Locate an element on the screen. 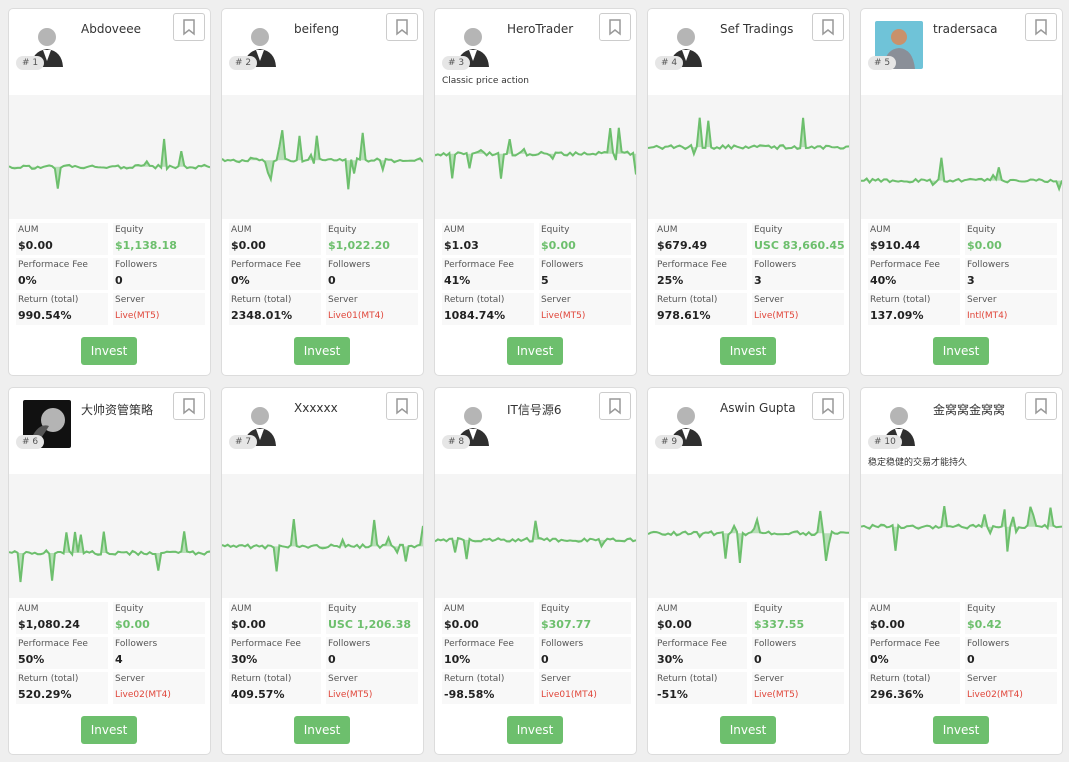 The width and height of the screenshot is (1069, 762). stat-value: 25% is located at coordinates (670, 280).